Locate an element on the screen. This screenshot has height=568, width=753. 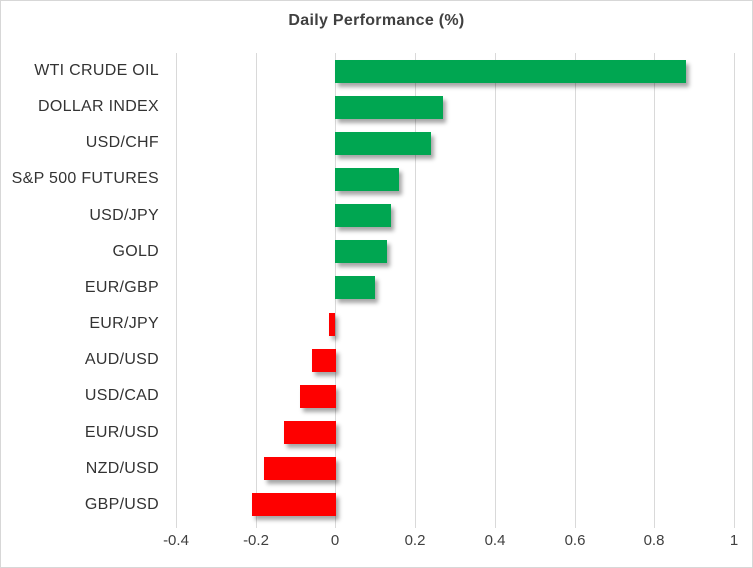
bar-wti-crude-oil is located at coordinates (510, 71).